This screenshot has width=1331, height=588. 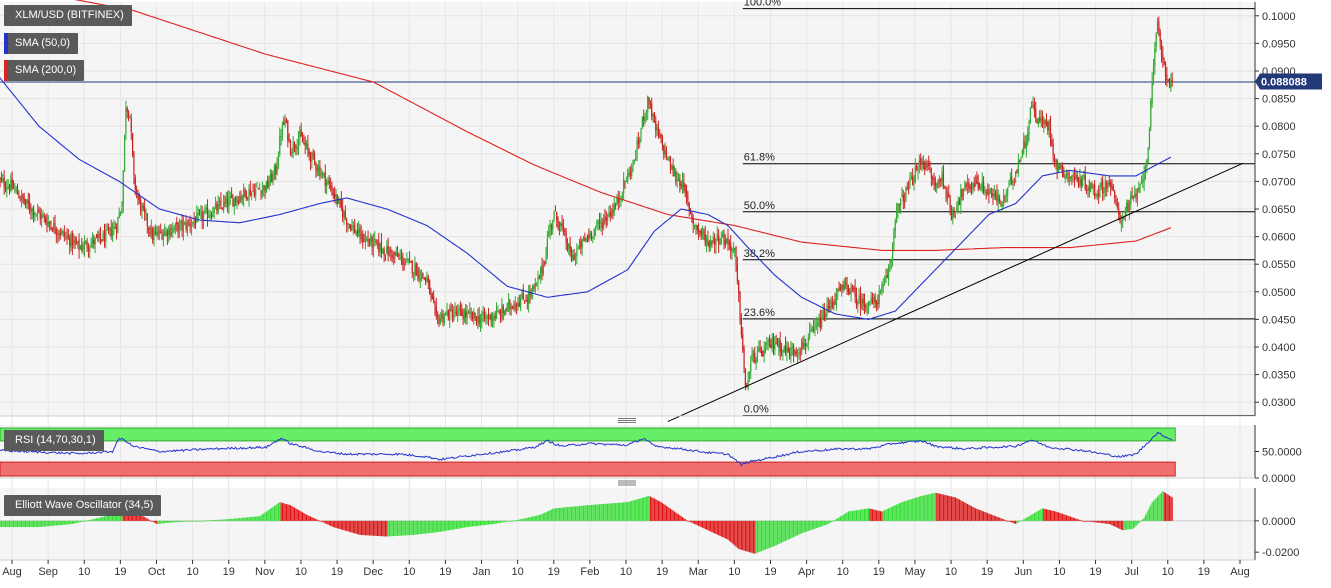 I want to click on sma-200-legend: SMA (200,0), so click(x=44, y=70).